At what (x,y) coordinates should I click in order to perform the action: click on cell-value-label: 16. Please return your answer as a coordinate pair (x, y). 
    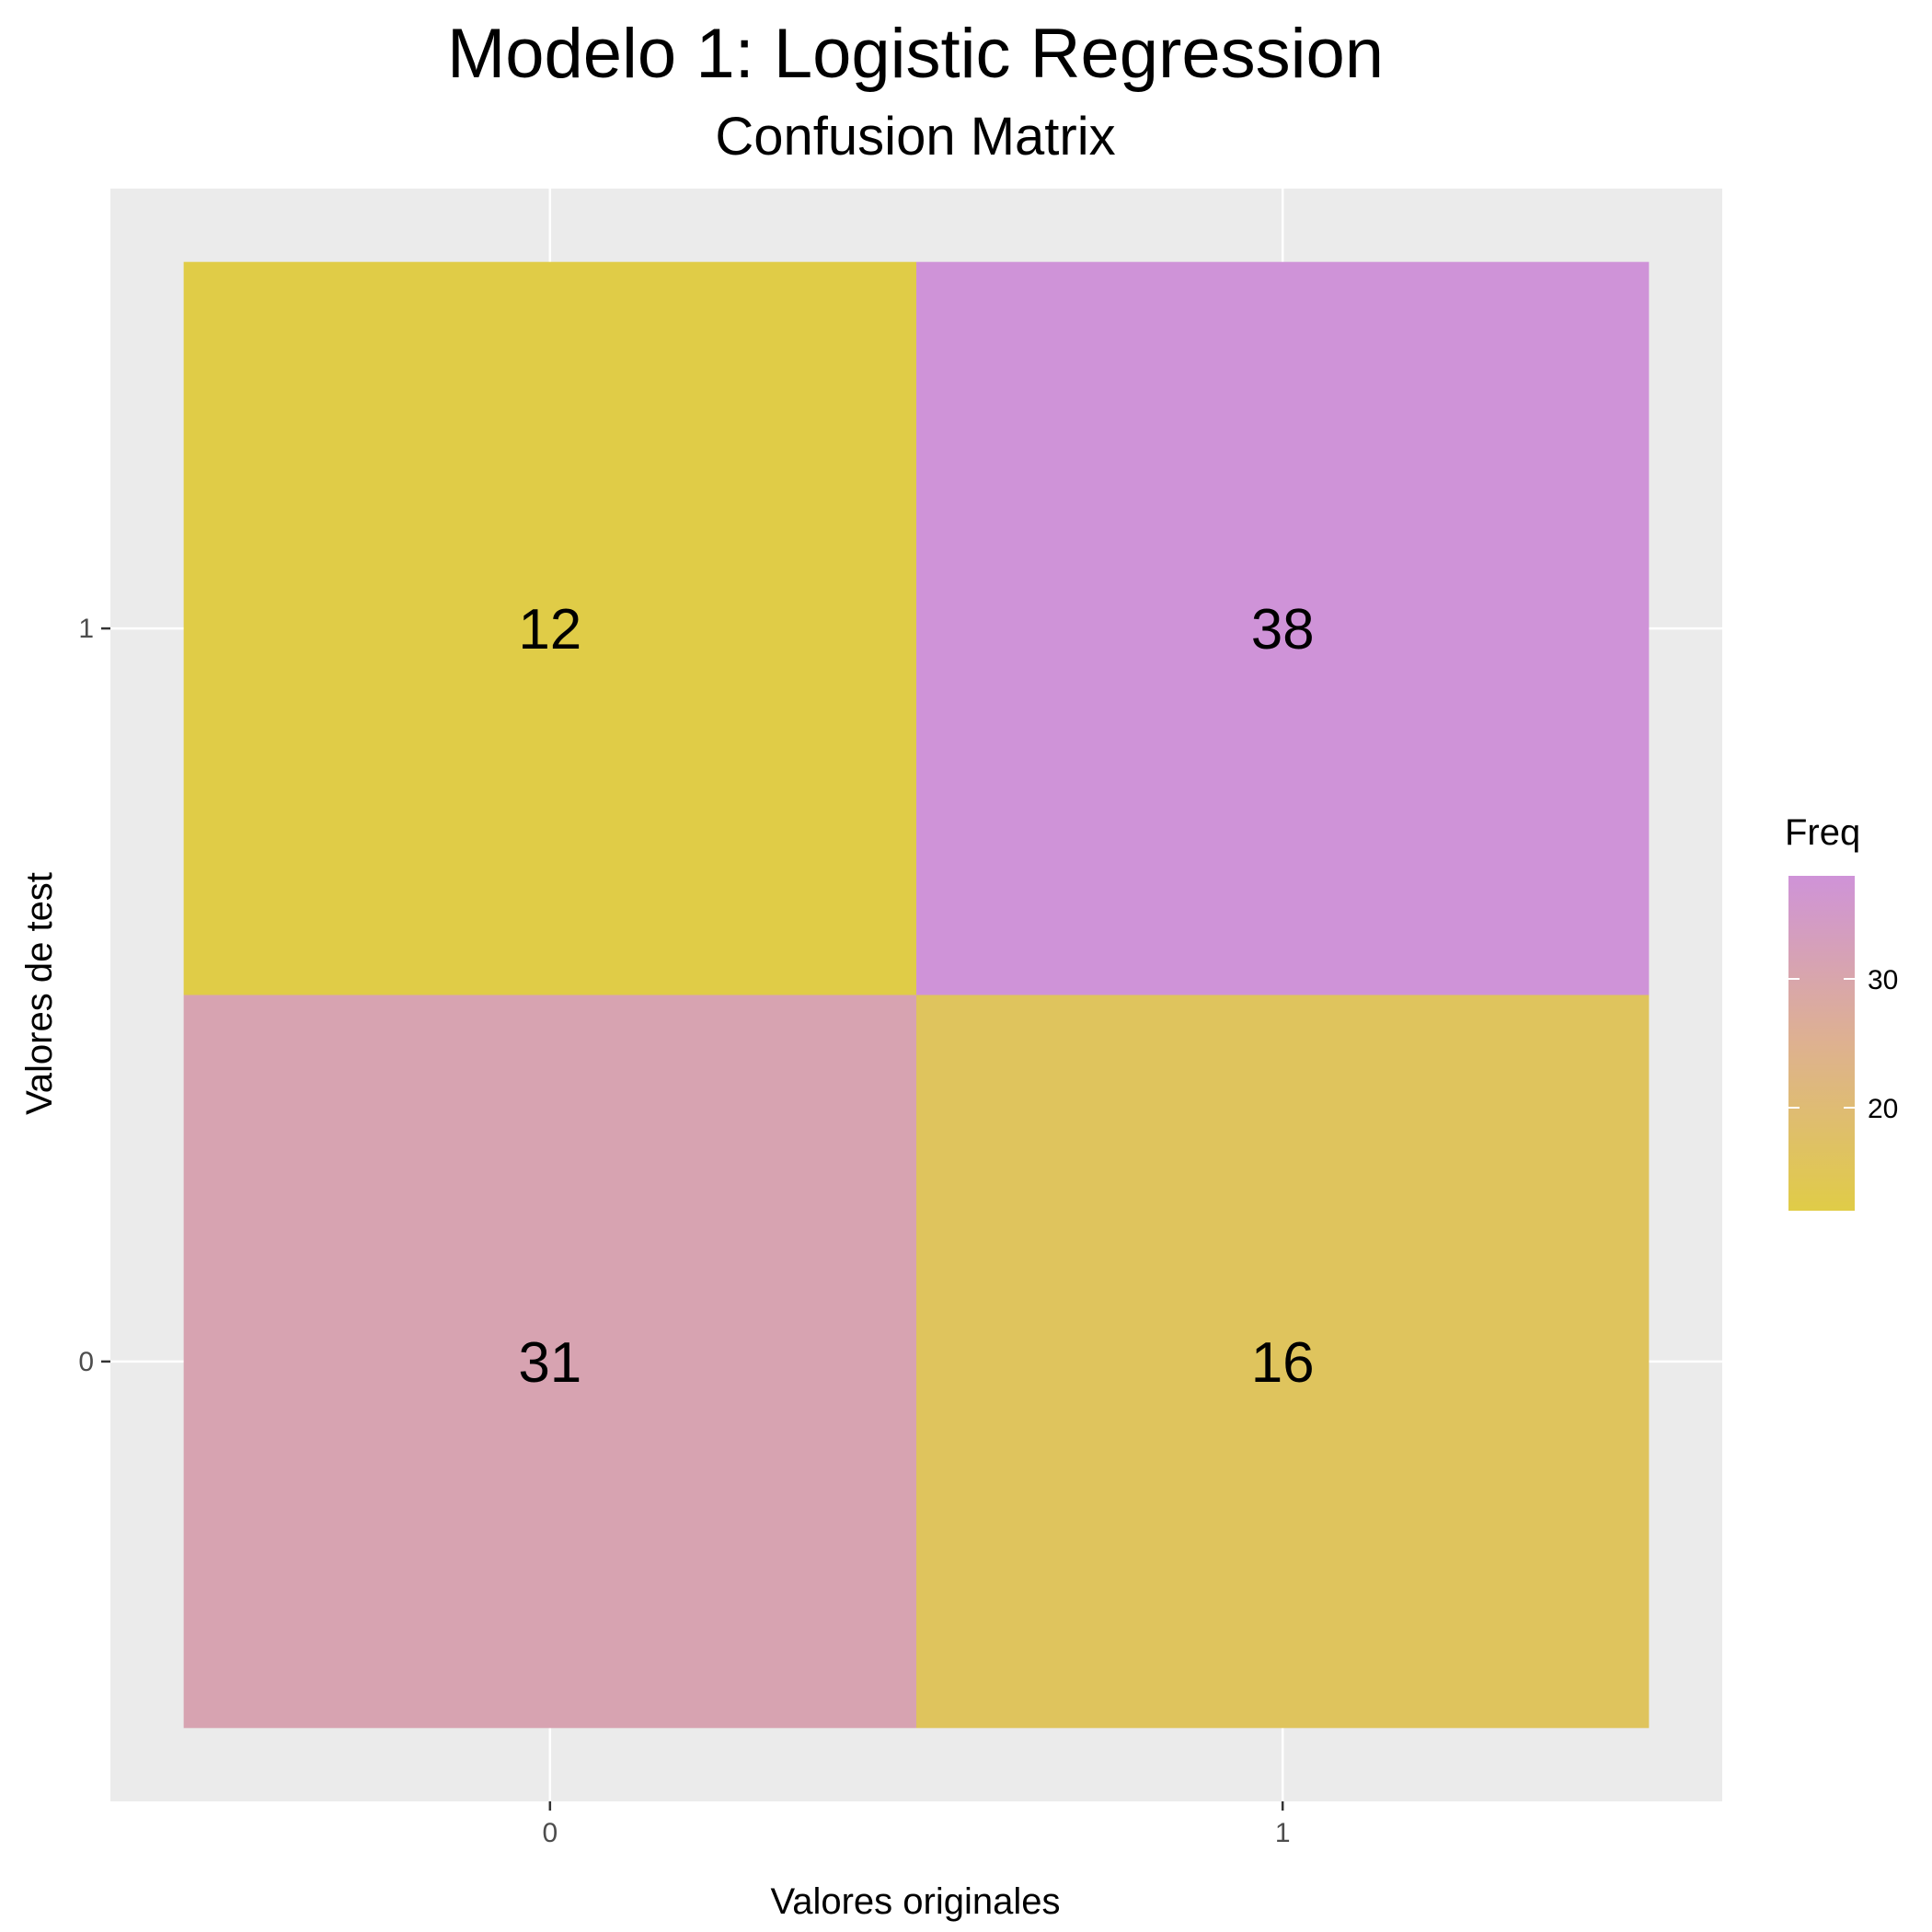
    Looking at the image, I should click on (1283, 1363).